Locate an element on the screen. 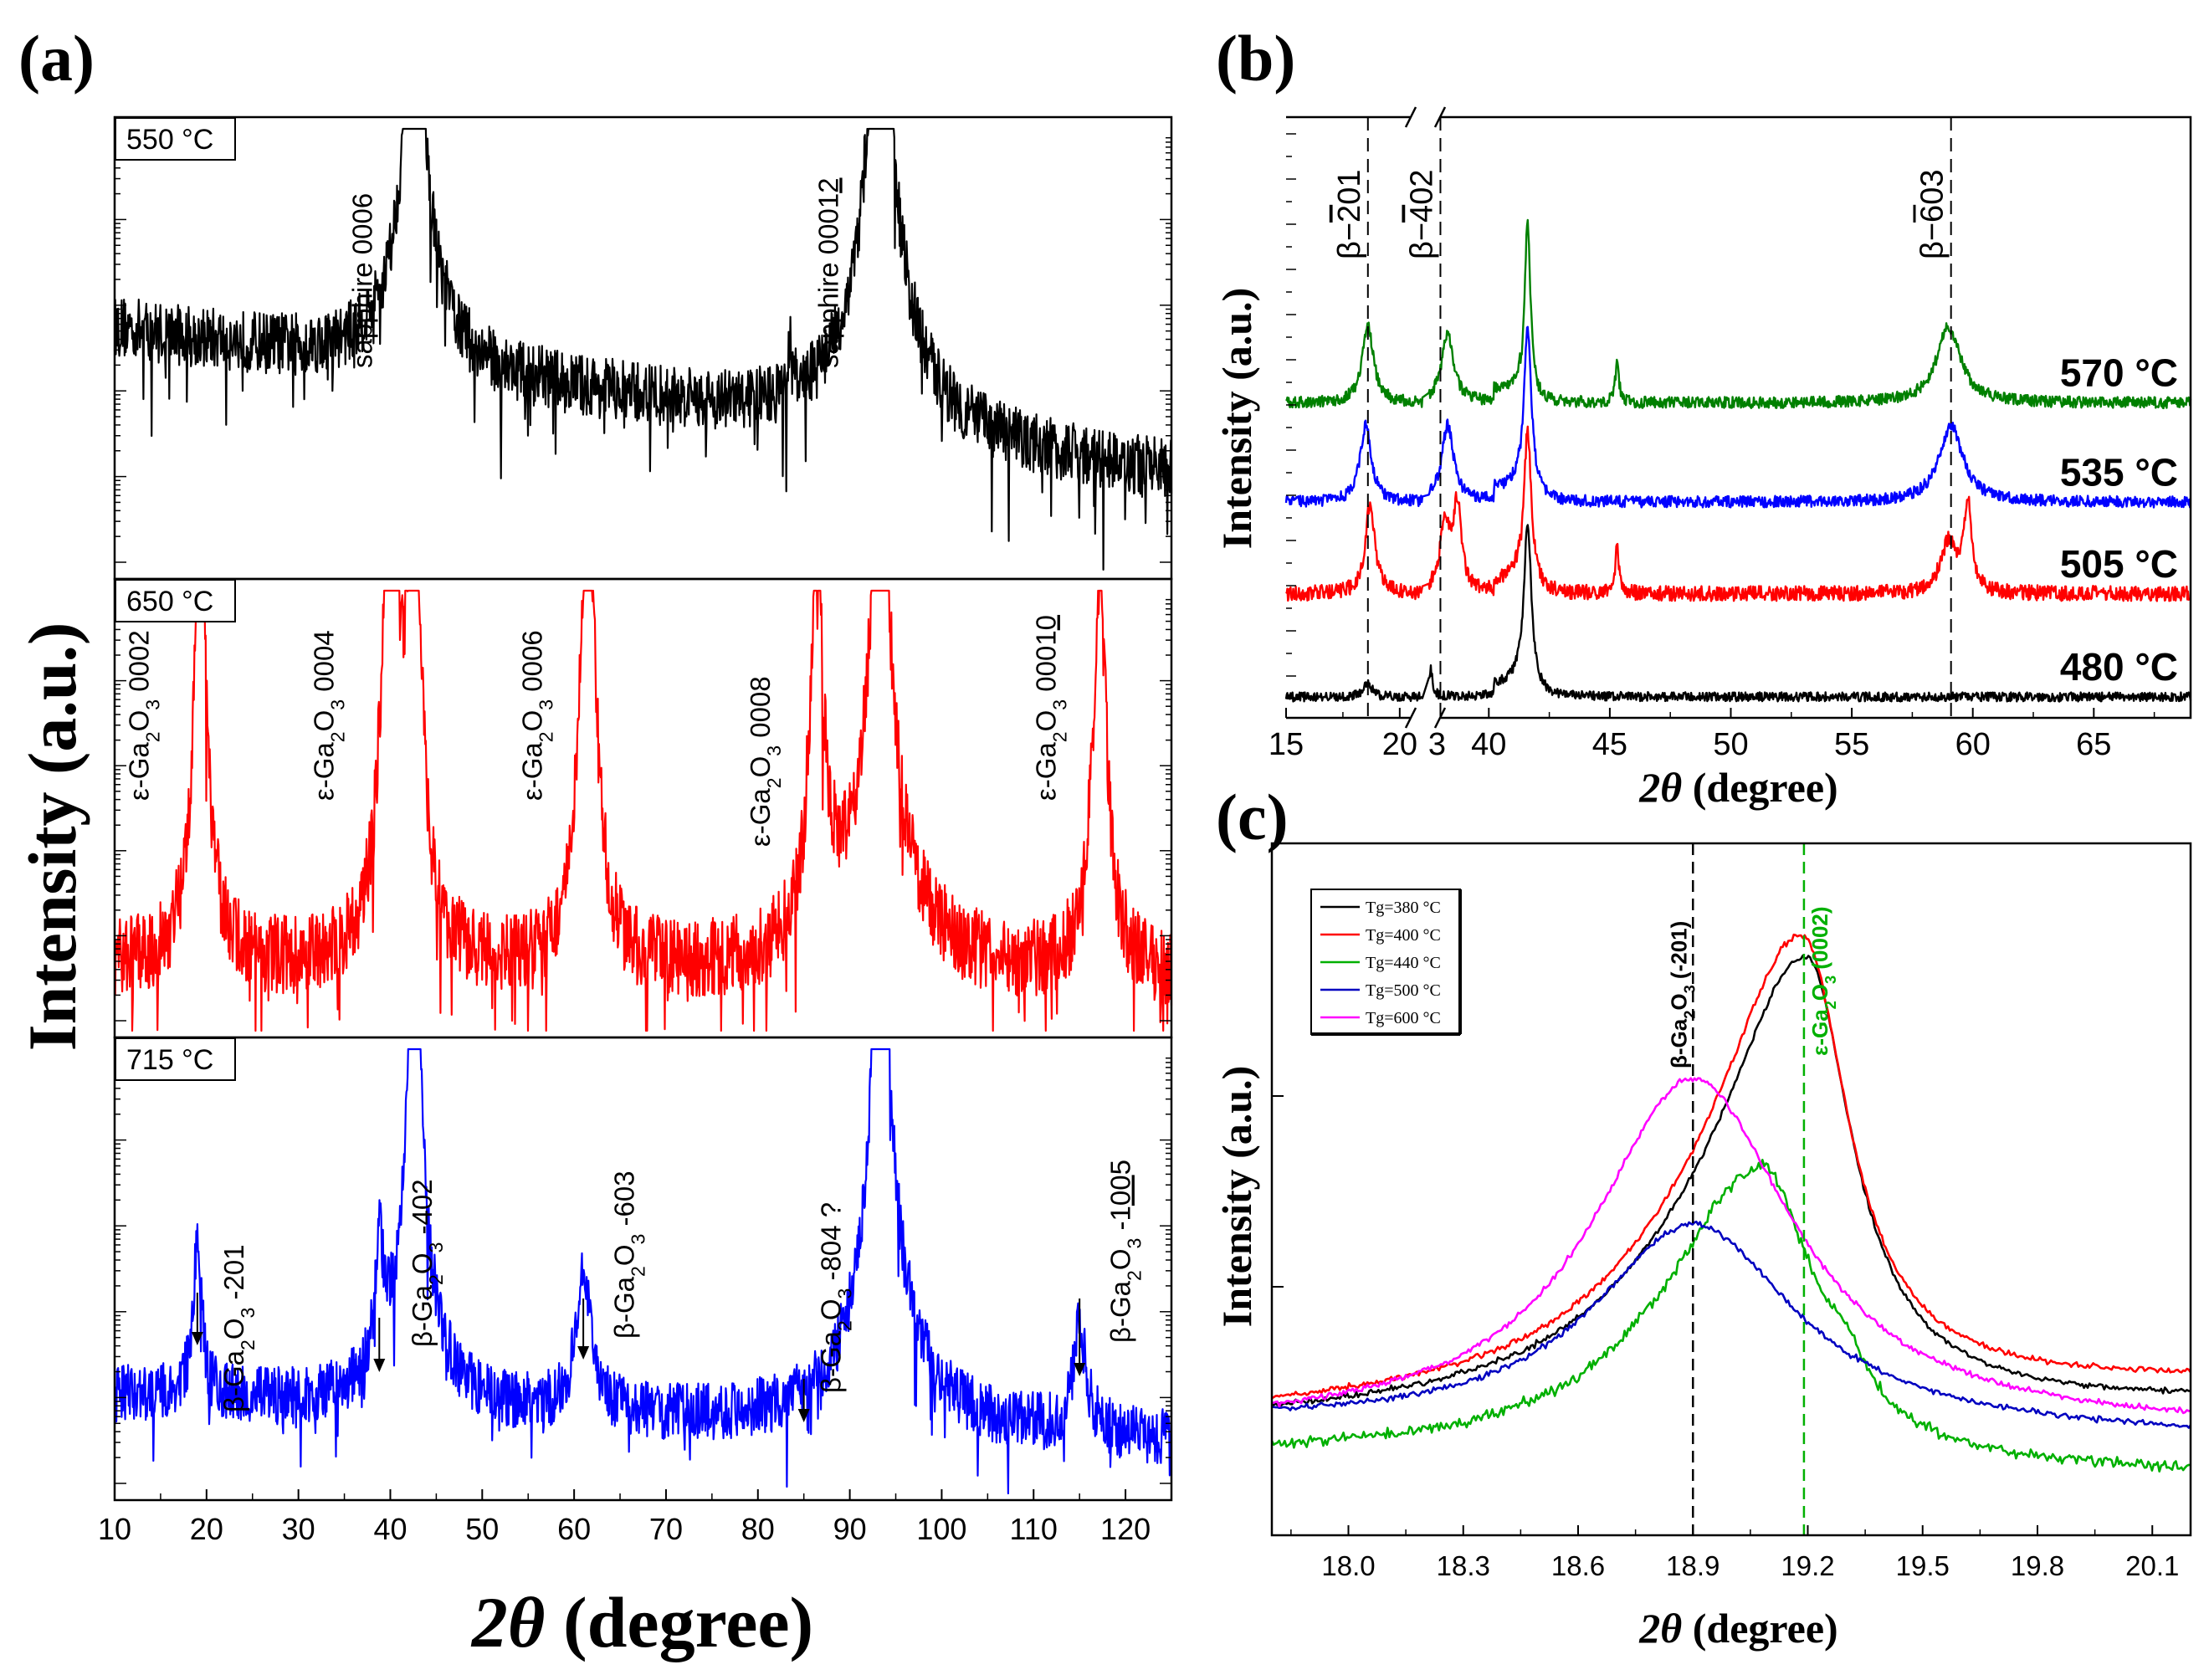 This screenshot has width=2209, height=1680. text-part: 45 is located at coordinates (1609, 744).